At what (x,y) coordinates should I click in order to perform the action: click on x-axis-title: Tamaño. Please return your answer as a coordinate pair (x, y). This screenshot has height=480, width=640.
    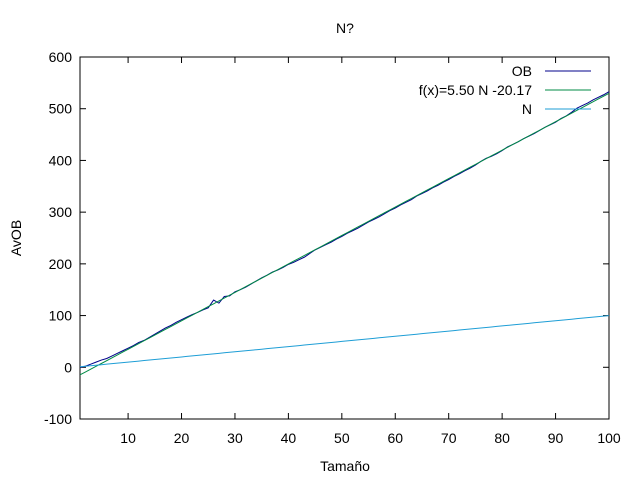
    Looking at the image, I should click on (345, 466).